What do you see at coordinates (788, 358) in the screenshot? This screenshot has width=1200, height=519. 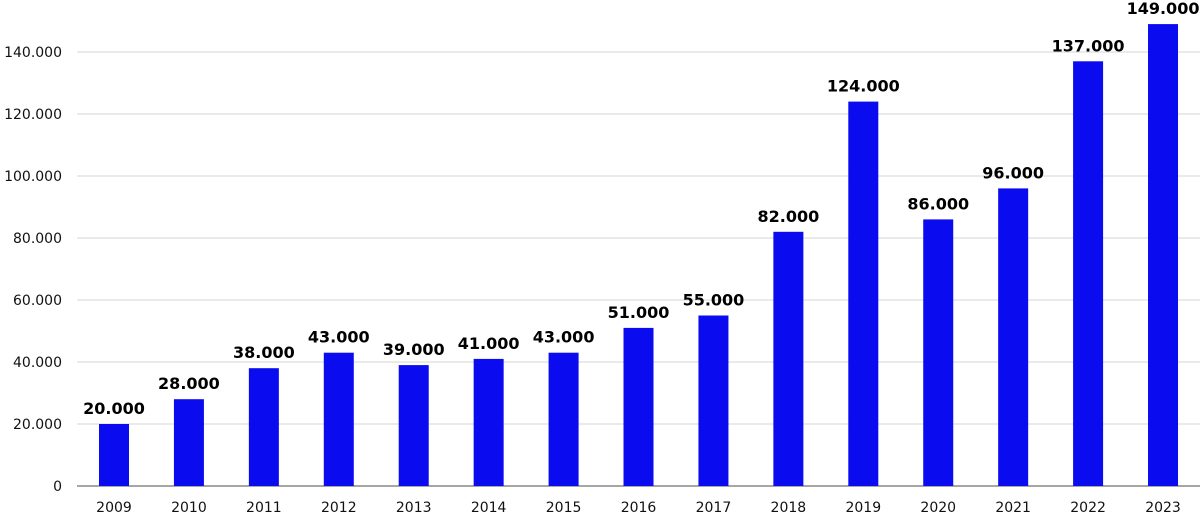 I see `bar-2018` at bounding box center [788, 358].